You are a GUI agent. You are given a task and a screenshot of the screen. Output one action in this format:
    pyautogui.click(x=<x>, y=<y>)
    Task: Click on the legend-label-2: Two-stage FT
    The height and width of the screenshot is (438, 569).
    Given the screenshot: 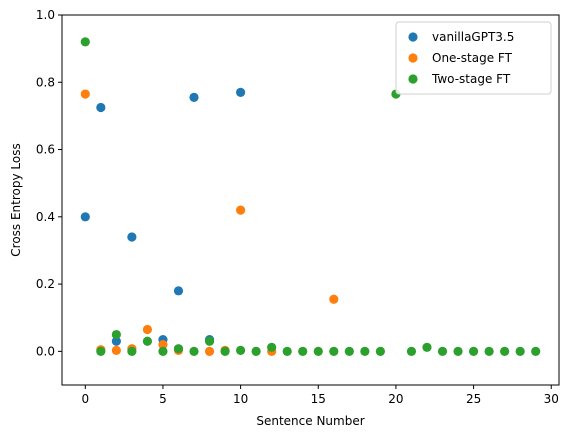 What is the action you would take?
    pyautogui.click(x=471, y=79)
    